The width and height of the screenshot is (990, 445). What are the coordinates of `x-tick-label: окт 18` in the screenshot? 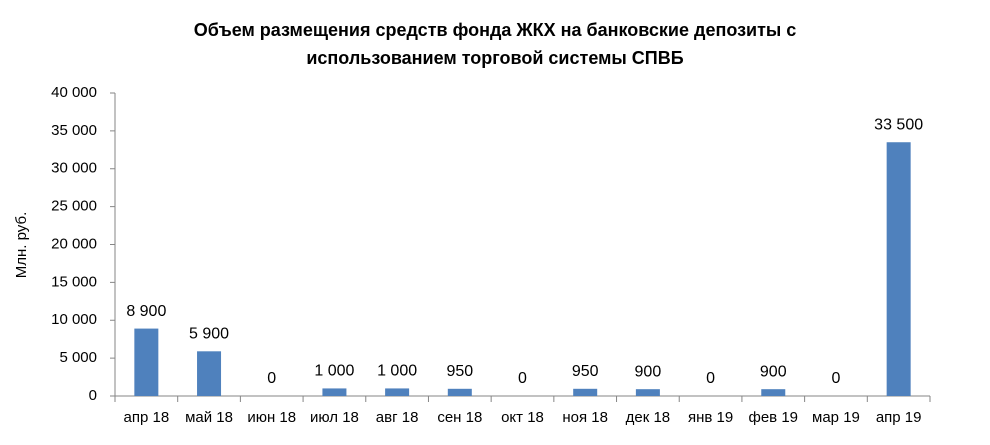 It's located at (522, 417).